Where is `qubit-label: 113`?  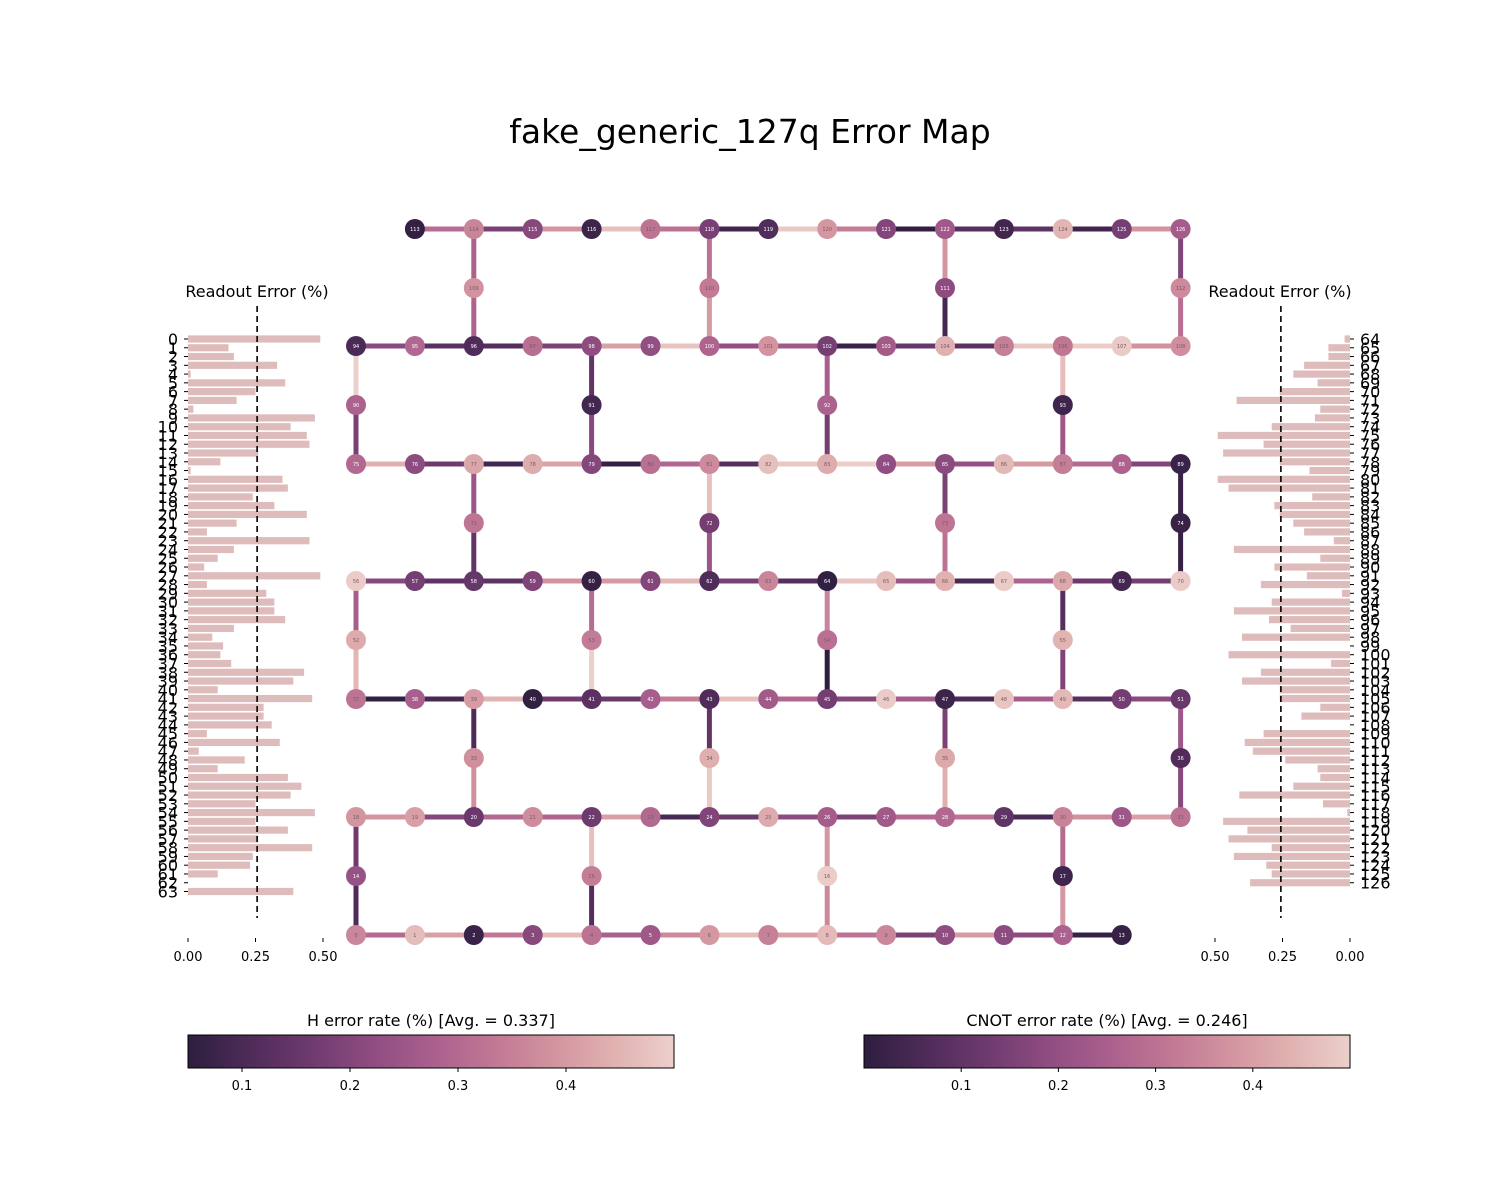
qubit-label: 113 is located at coordinates (415, 230).